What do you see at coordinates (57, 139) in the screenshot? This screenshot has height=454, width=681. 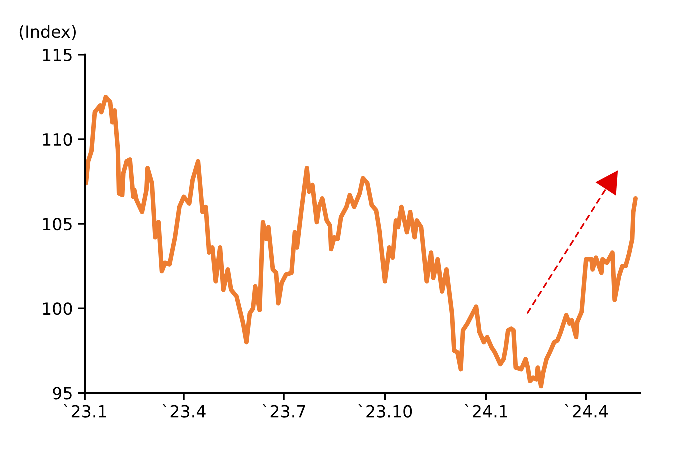 I see `y-tick-label: 110` at bounding box center [57, 139].